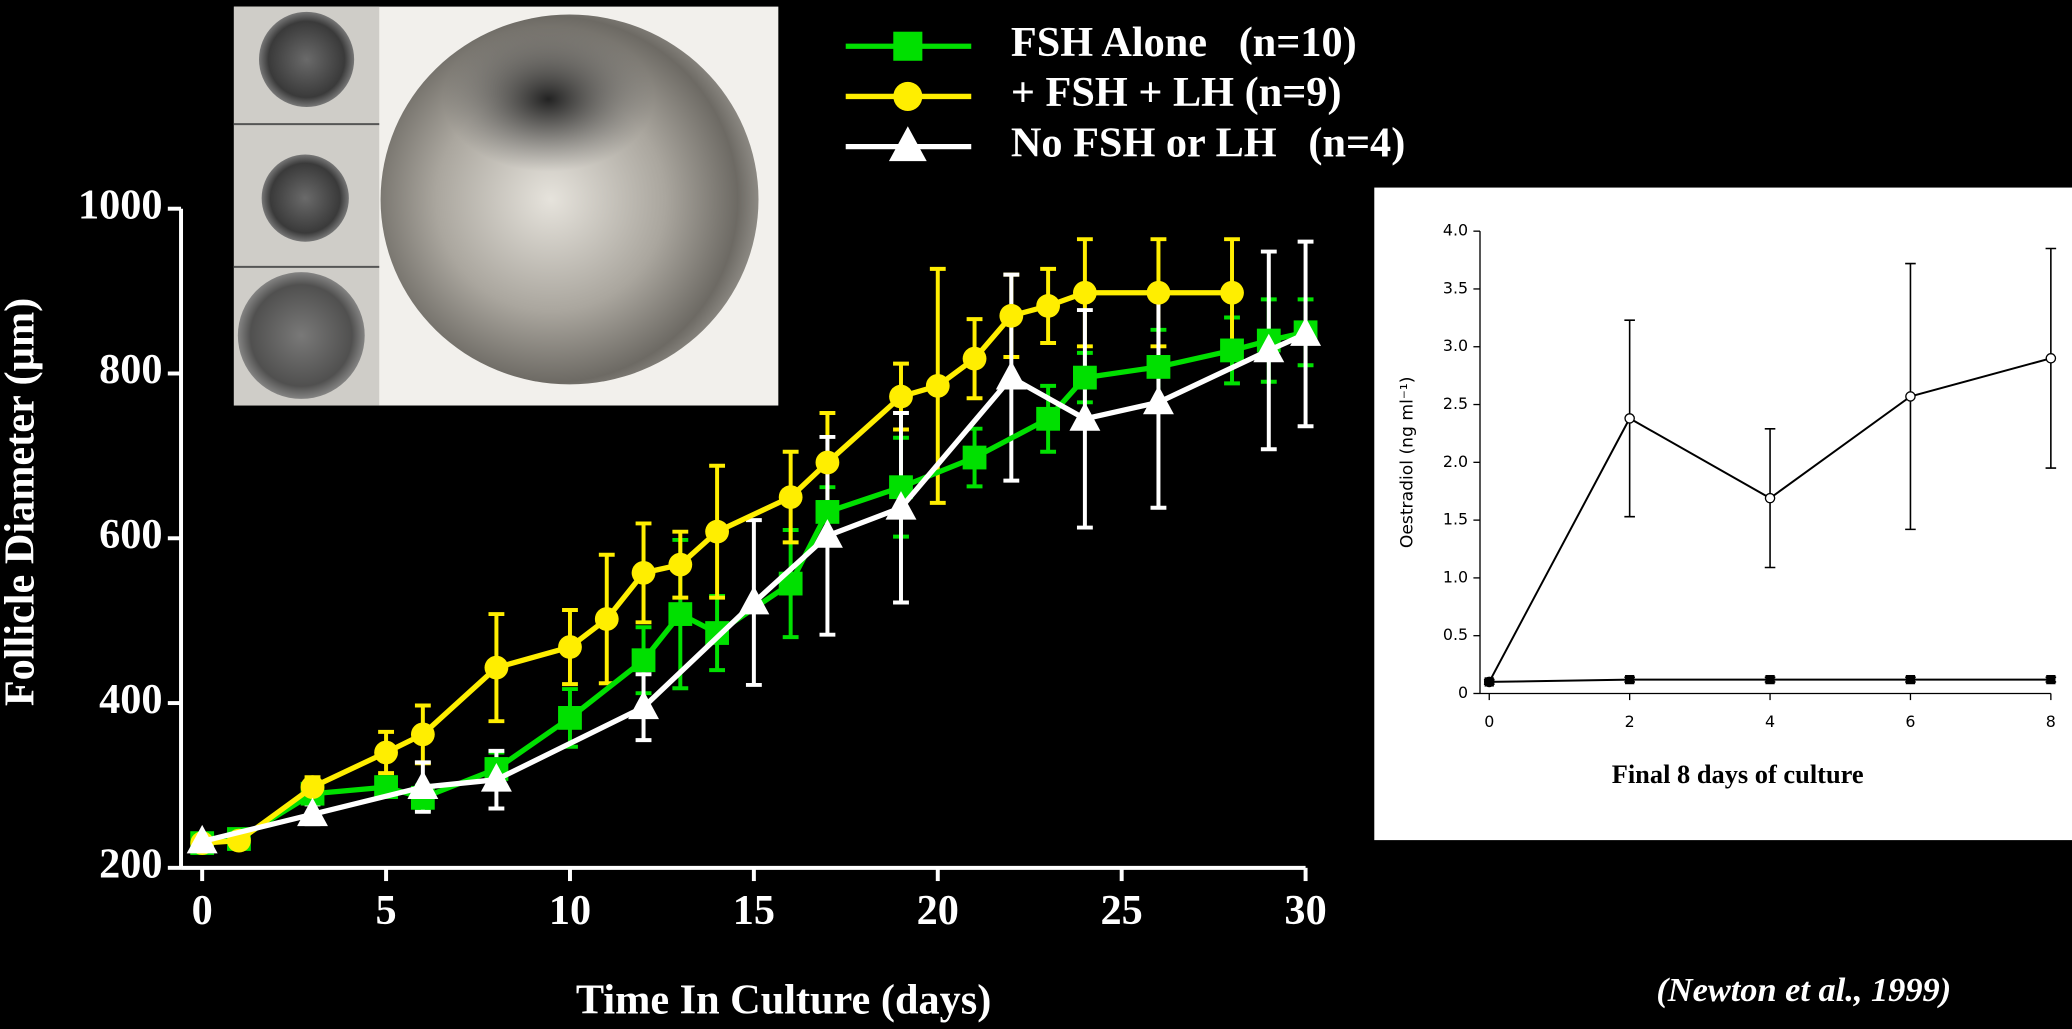 Image resolution: width=2072 pixels, height=1029 pixels. Describe the element at coordinates (1770, 721) in the screenshot. I see `x-tick-label: 4` at that location.